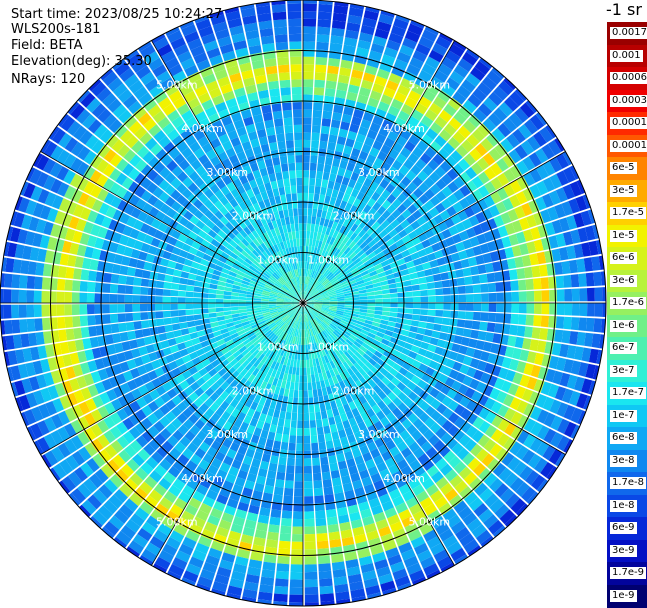  Describe the element at coordinates (278, 259) in the screenshot. I see `range-ring-label: 1.00km` at that location.